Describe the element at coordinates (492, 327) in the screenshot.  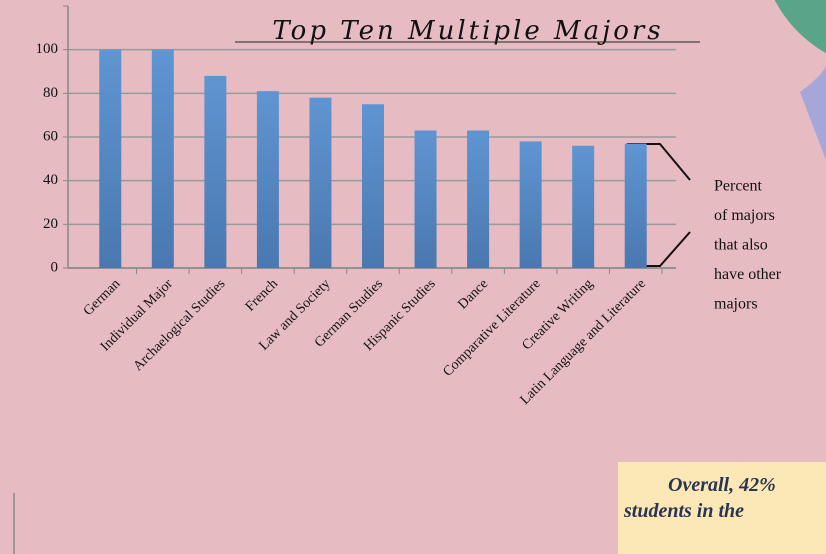
I see `x-tick-label: Comparative Literature` at that location.